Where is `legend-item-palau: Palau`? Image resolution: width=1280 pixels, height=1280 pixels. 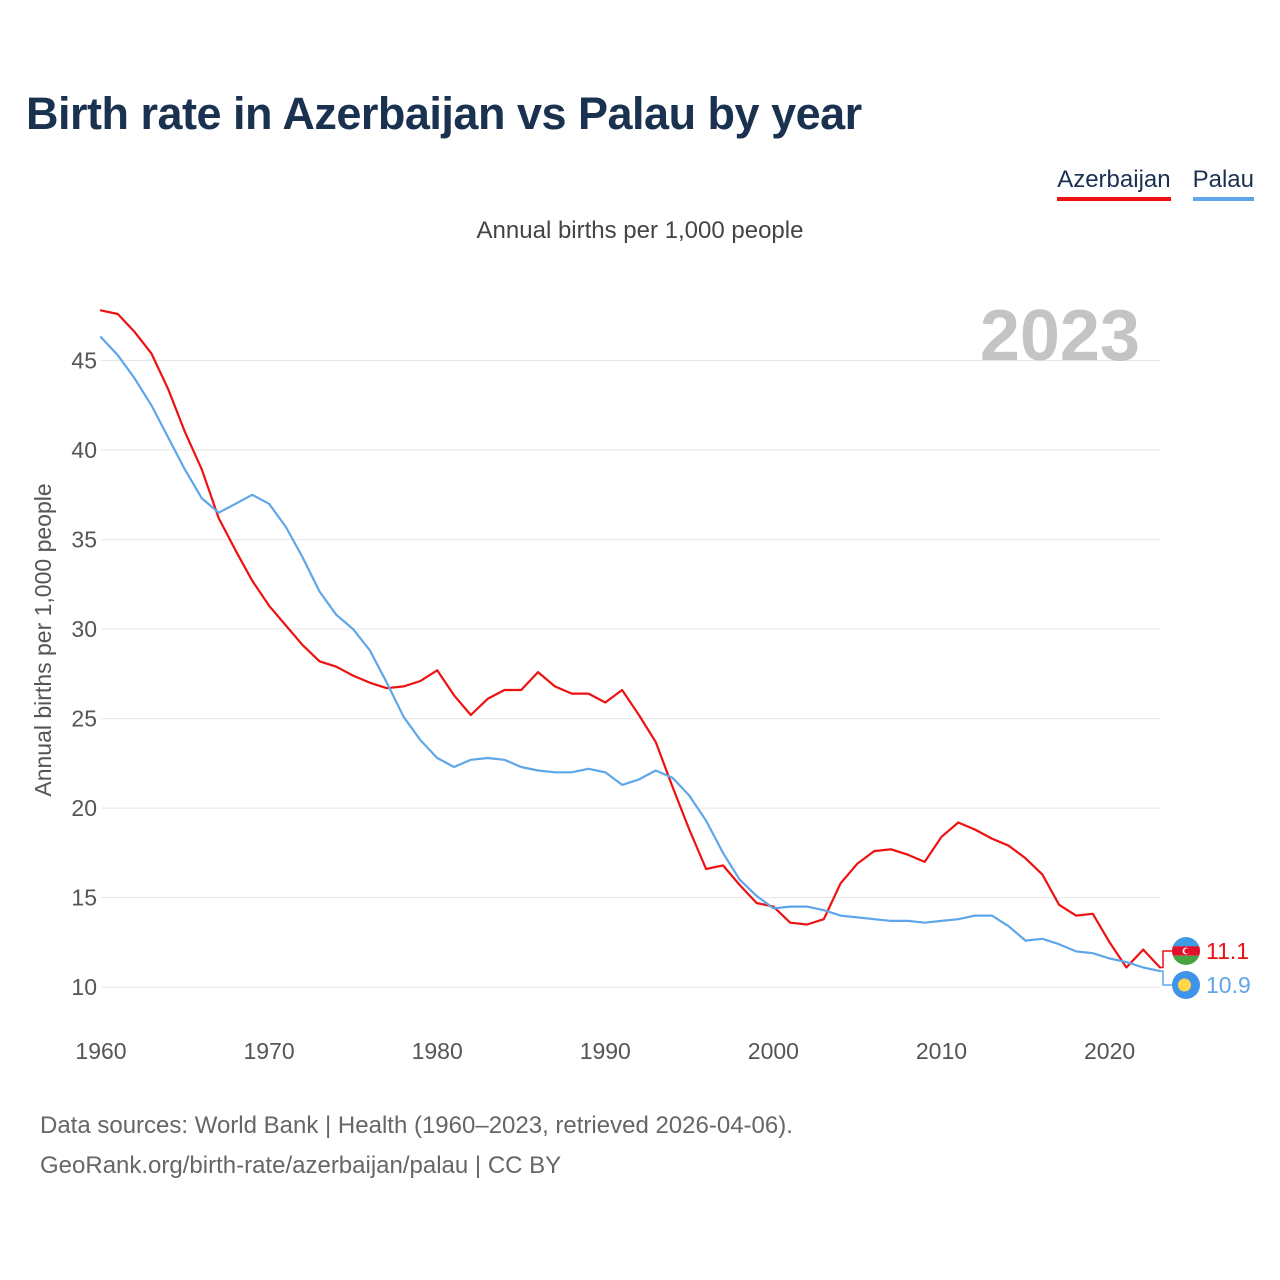
legend-item-palau: Palau is located at coordinates (1223, 183).